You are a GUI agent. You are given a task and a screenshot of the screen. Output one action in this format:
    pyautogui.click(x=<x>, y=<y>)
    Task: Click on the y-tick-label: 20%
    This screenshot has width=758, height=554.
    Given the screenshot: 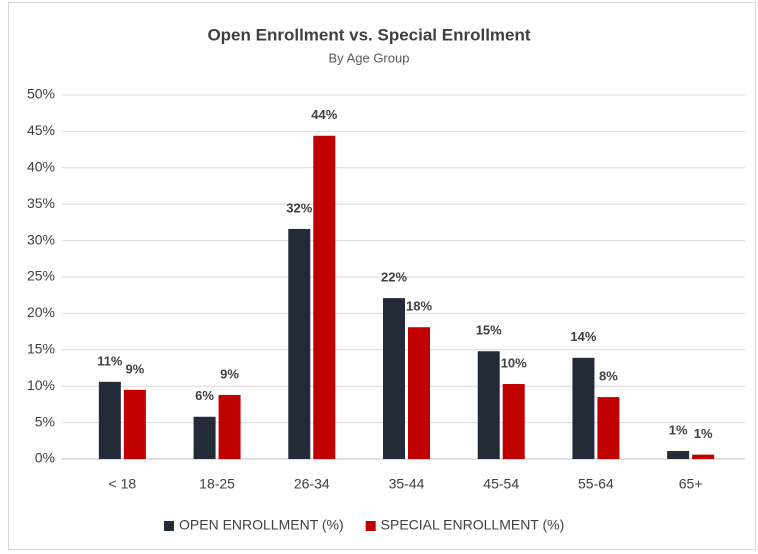 What is the action you would take?
    pyautogui.click(x=41, y=312)
    